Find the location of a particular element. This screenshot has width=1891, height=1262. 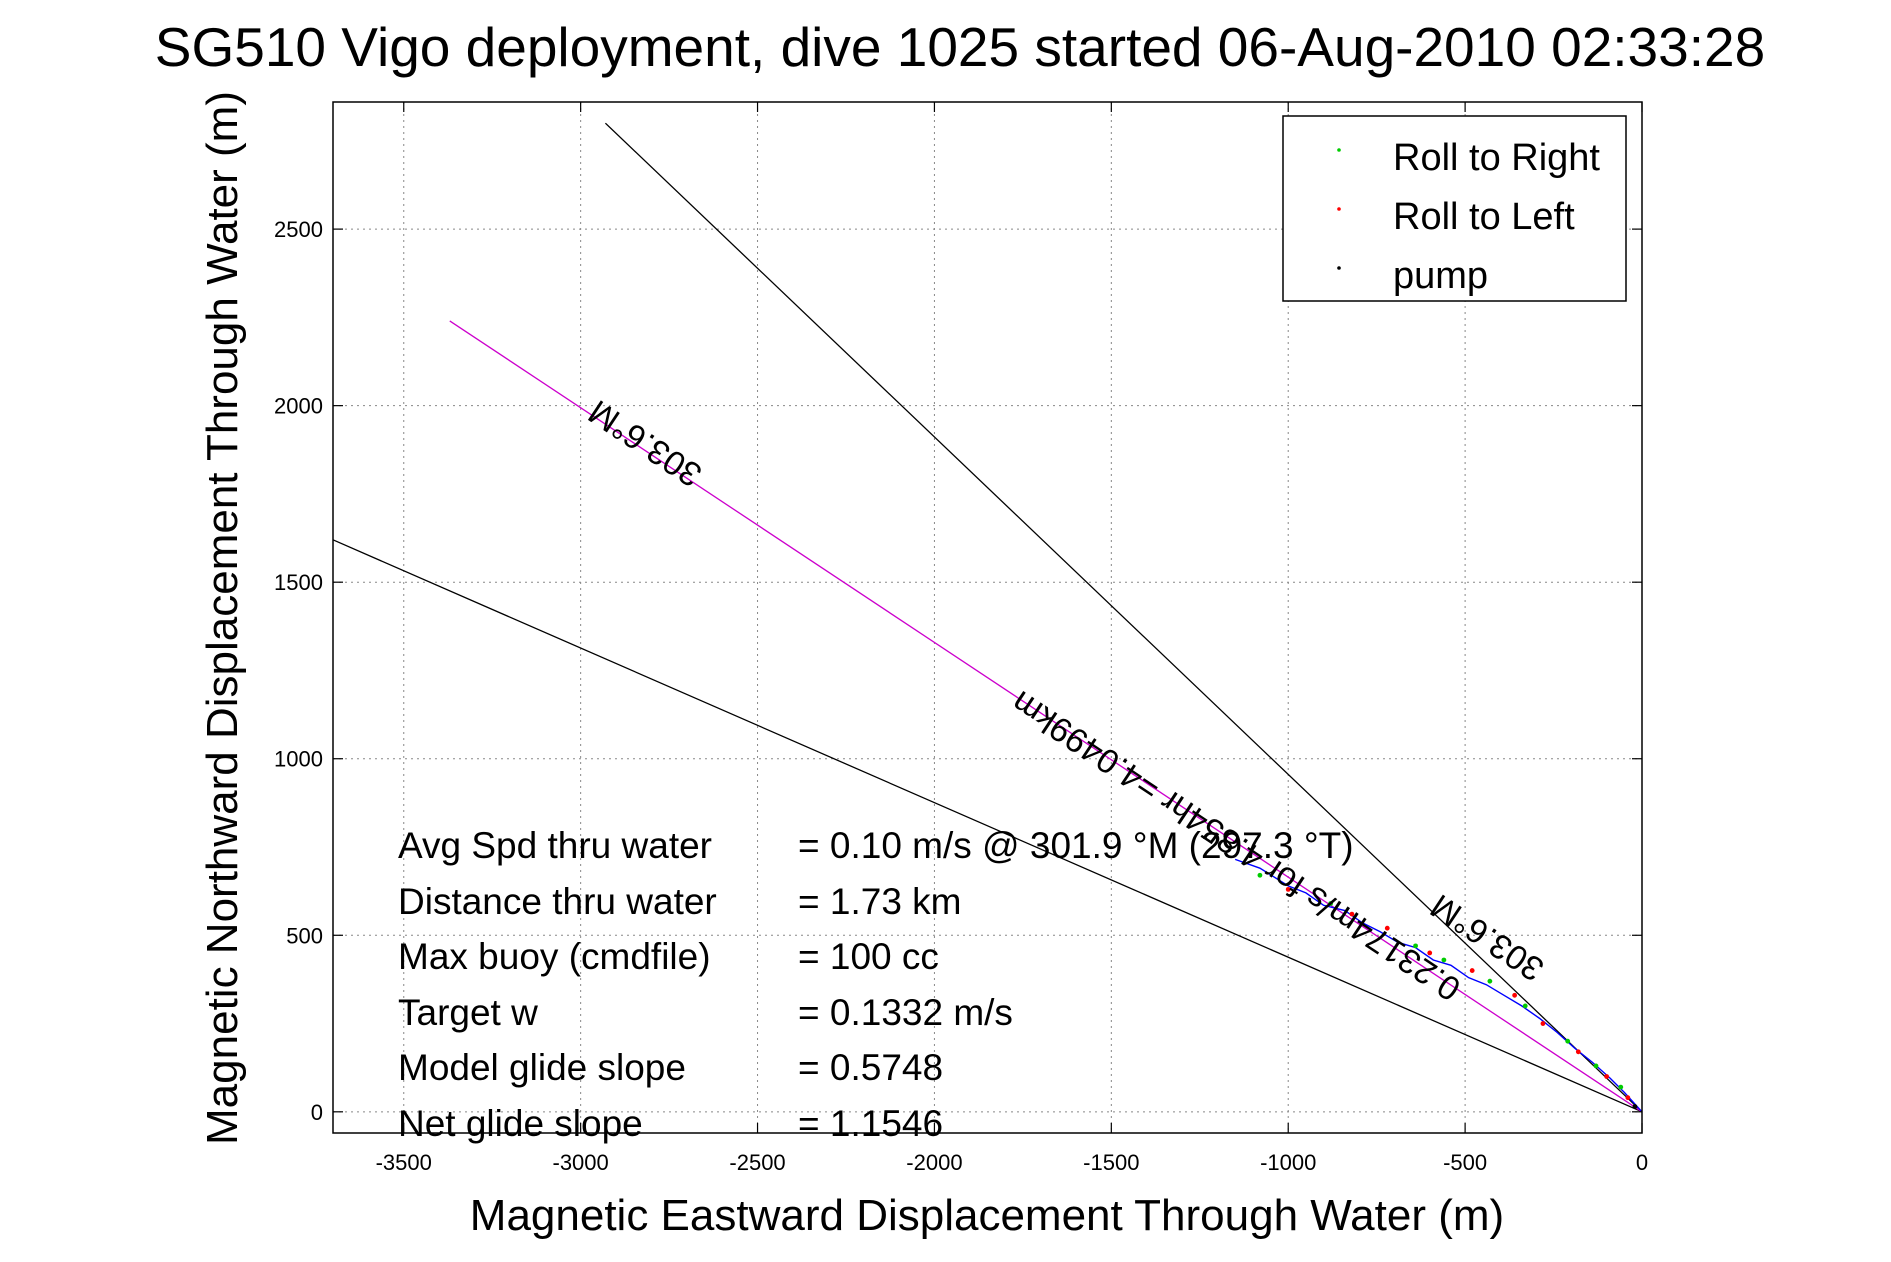

stat-label: Distance thru water is located at coordinates (557, 901).